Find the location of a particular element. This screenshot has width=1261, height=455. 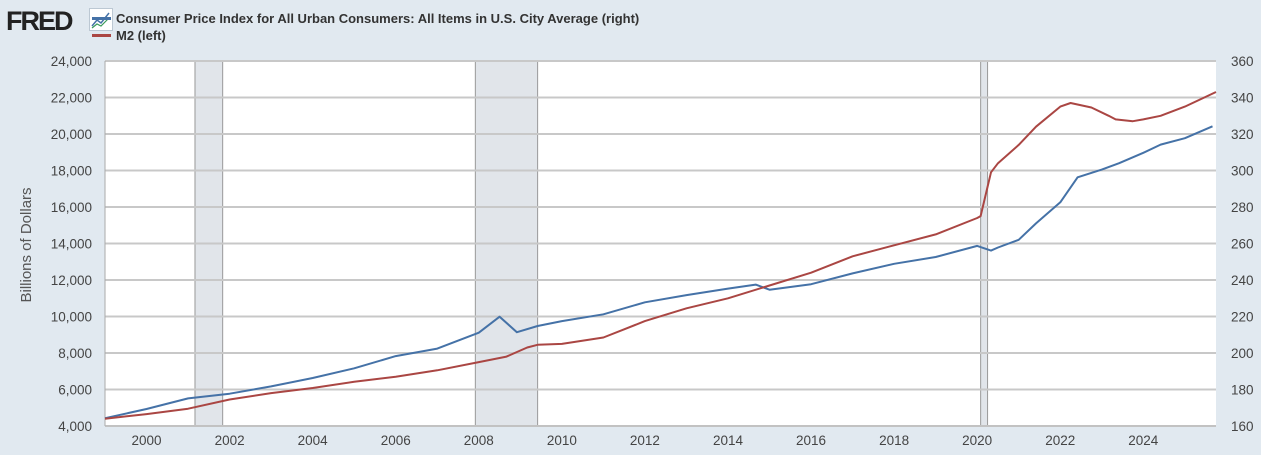

fred-logo: FRED is located at coordinates (39, 21).